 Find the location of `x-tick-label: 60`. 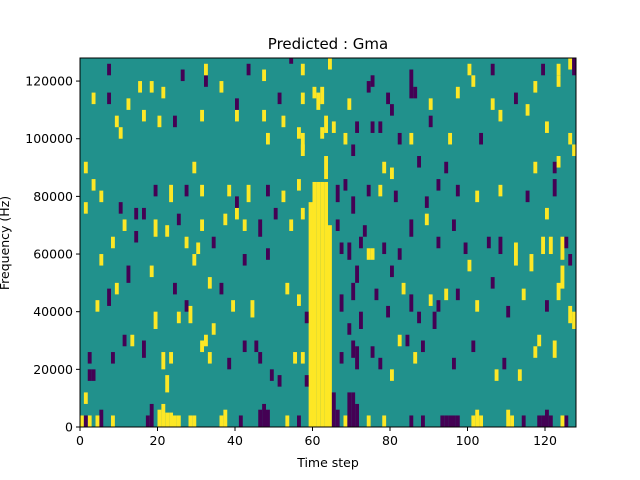

x-tick-label: 60 is located at coordinates (313, 440).